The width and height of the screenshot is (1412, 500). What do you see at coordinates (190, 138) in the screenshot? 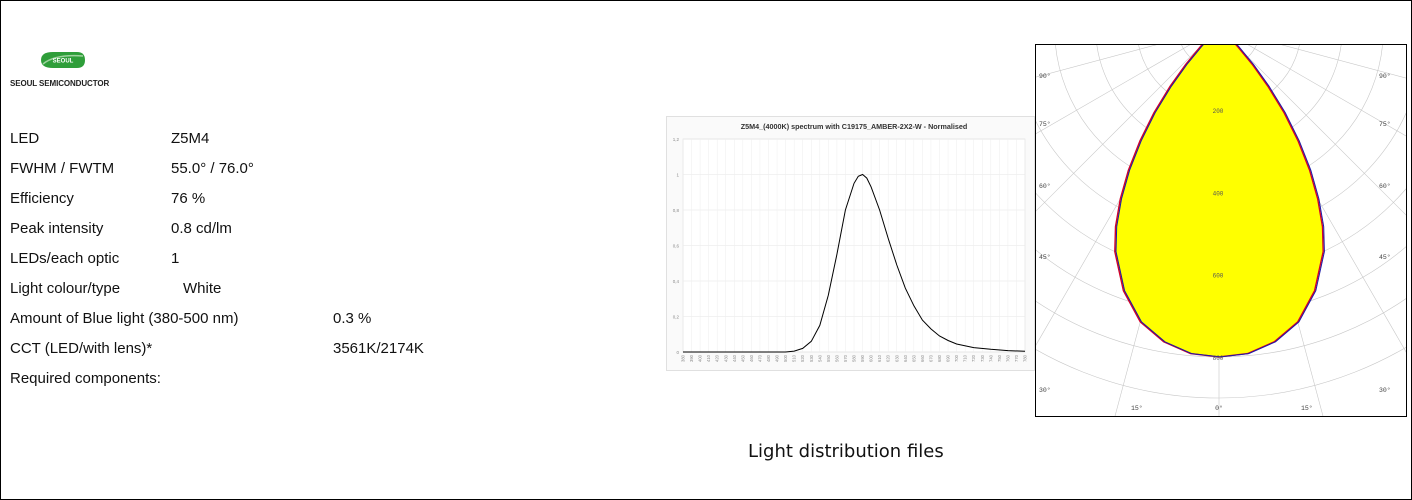
I see `spec-value: Z5M4` at bounding box center [190, 138].